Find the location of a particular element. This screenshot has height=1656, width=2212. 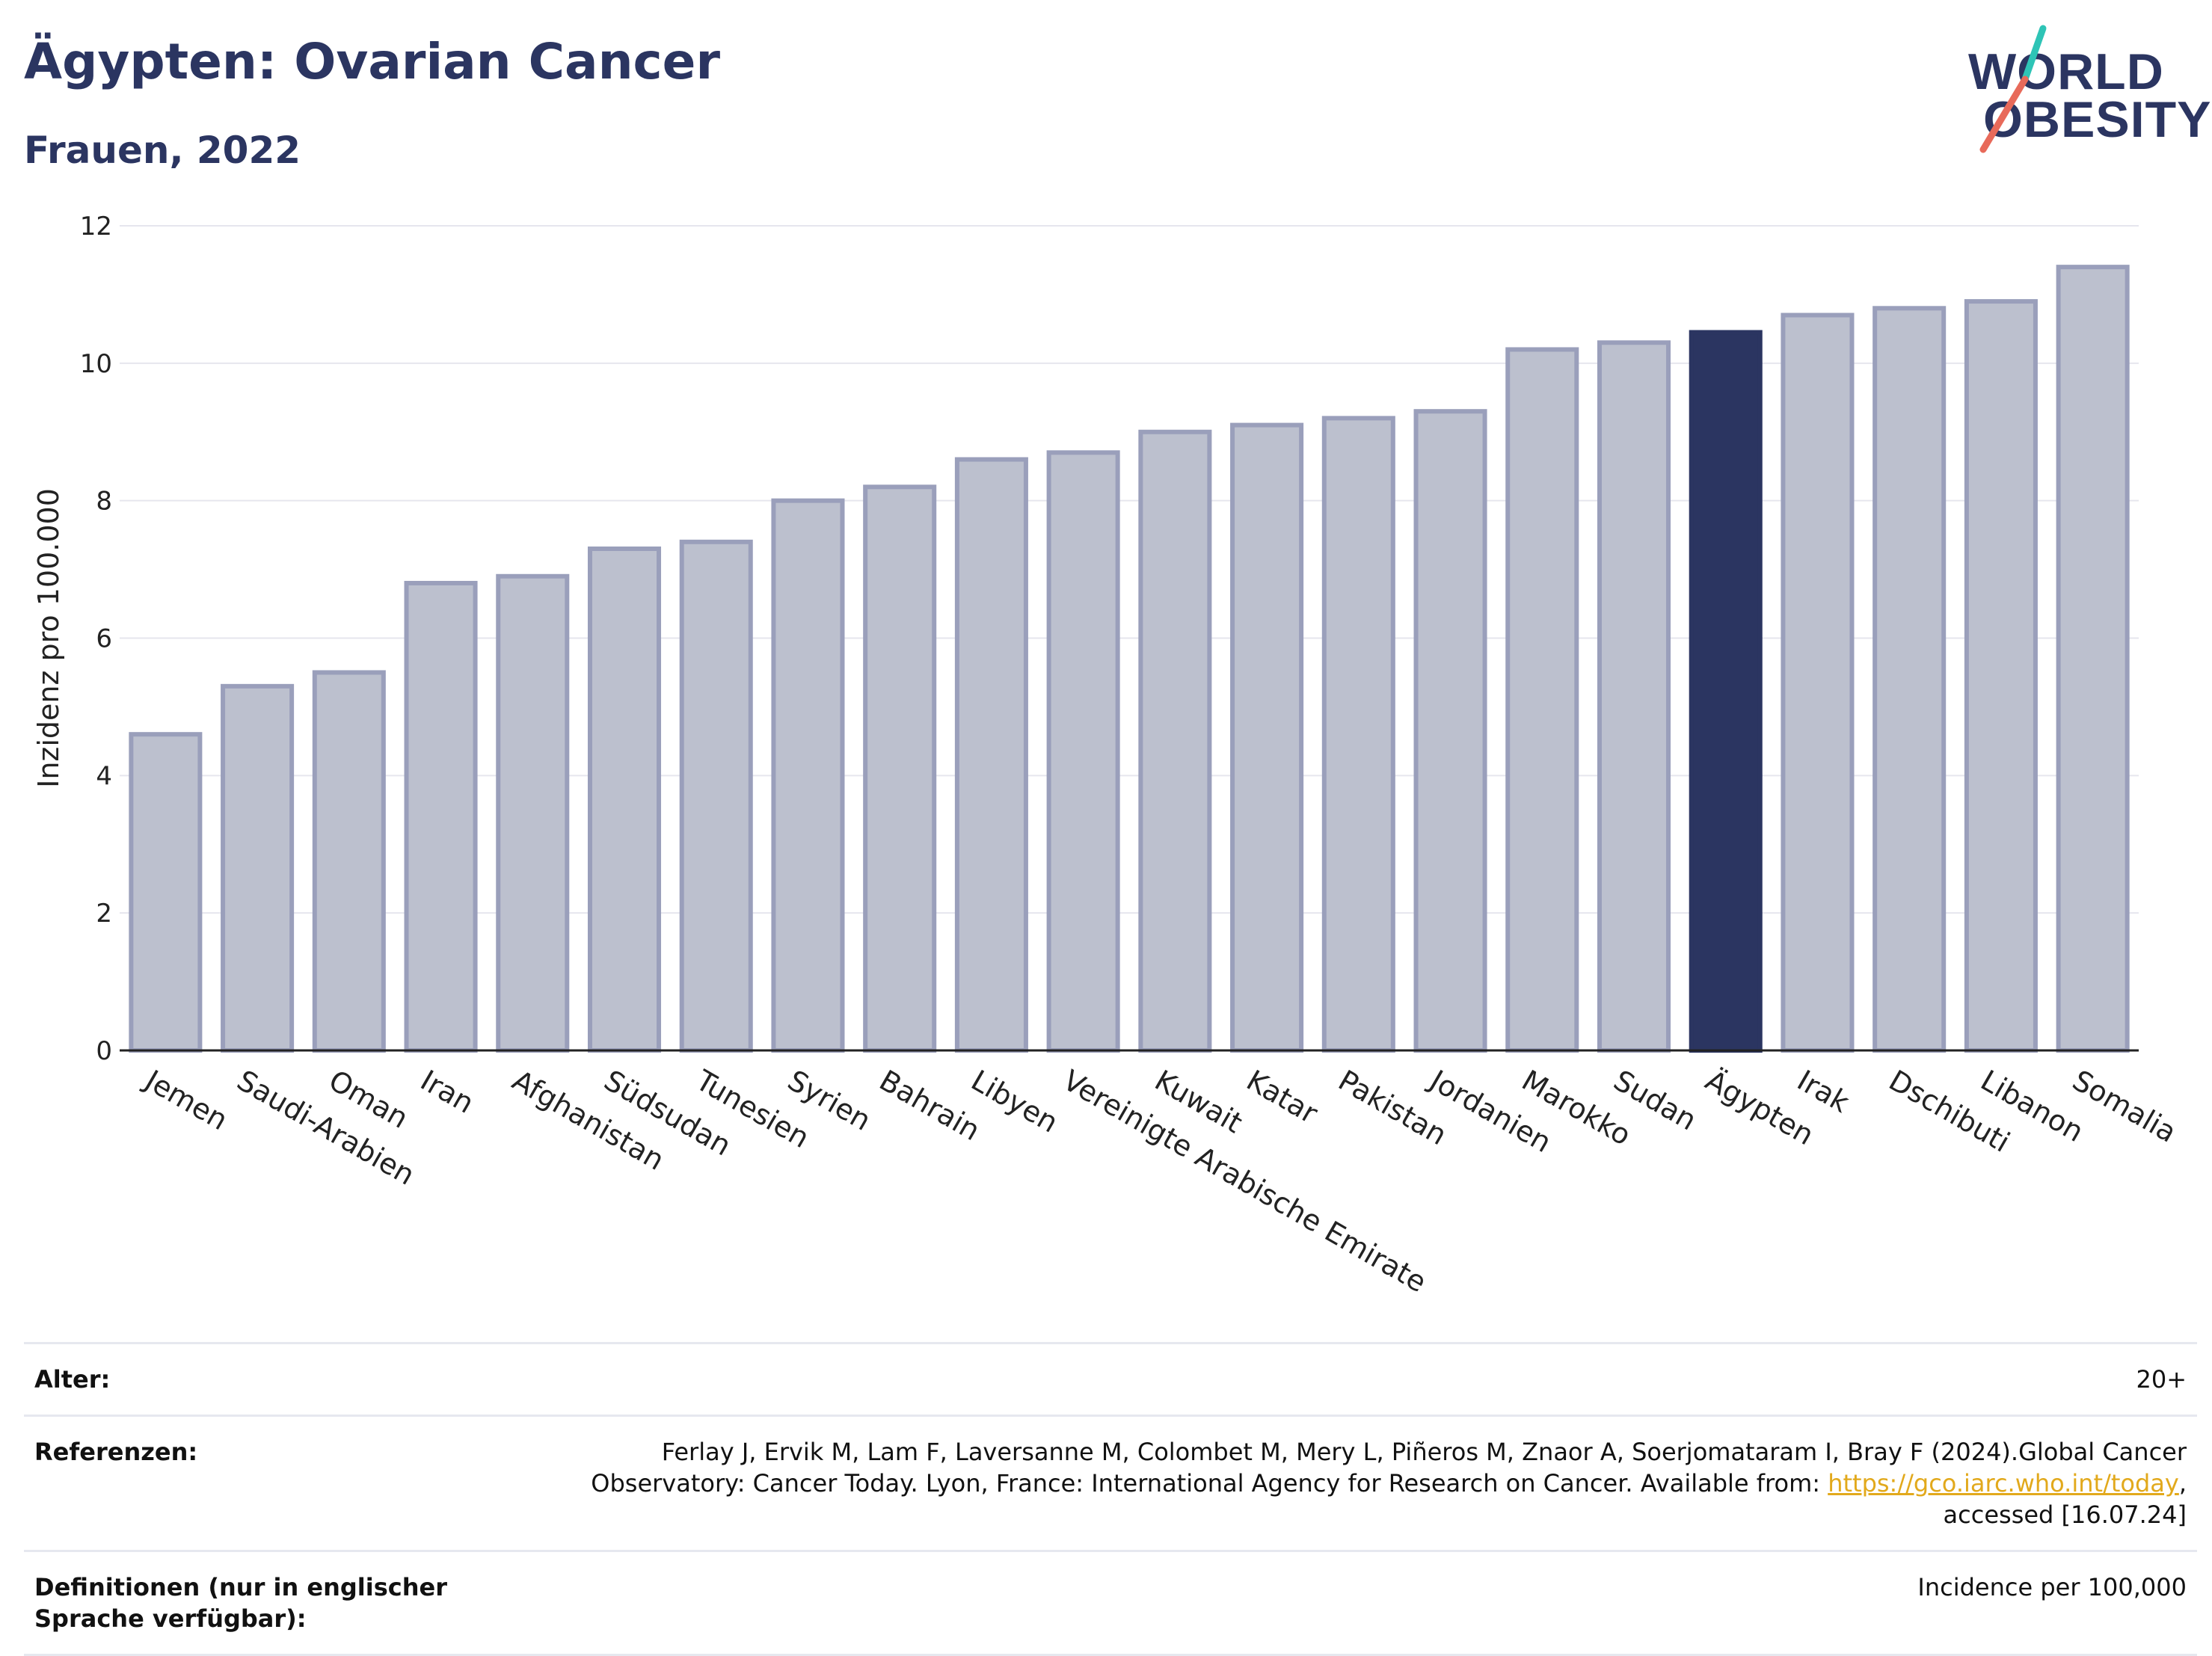

chart-title: Ägypten: Ovarian Cancer is located at coordinates (372, 62).